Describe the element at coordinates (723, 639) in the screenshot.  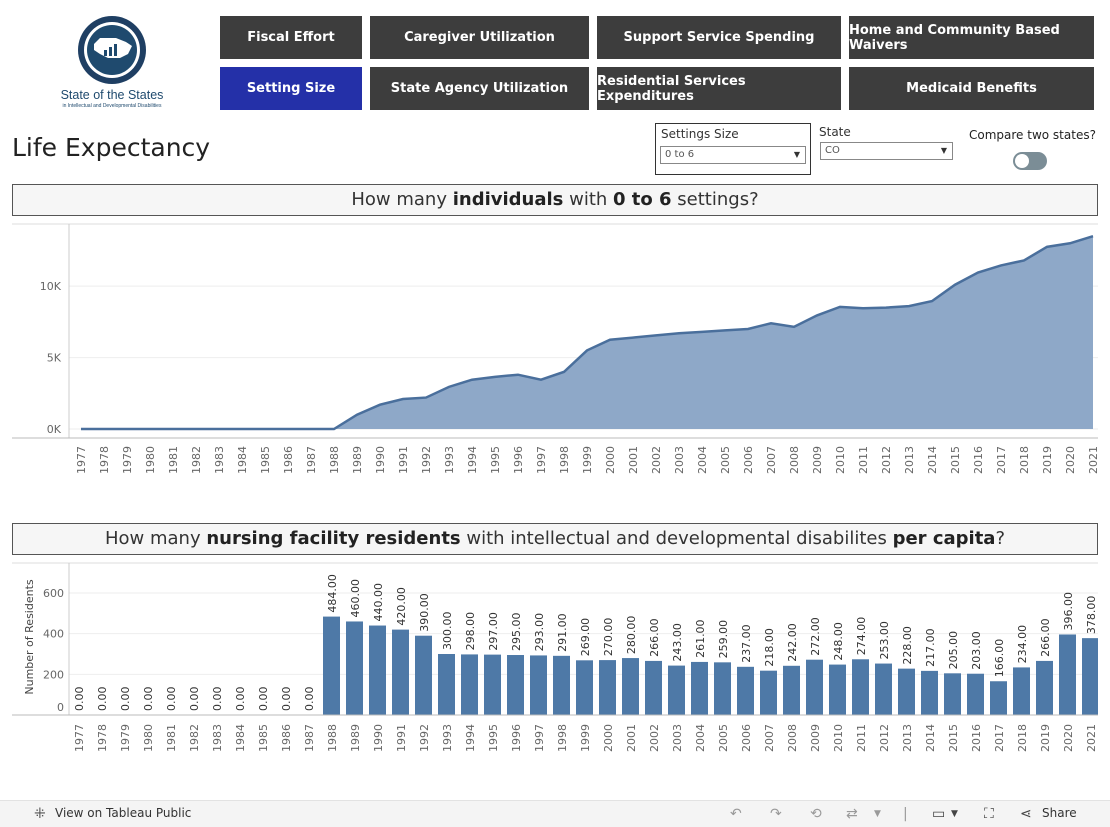
I see `chart2-data-label: 259.00` at that location.